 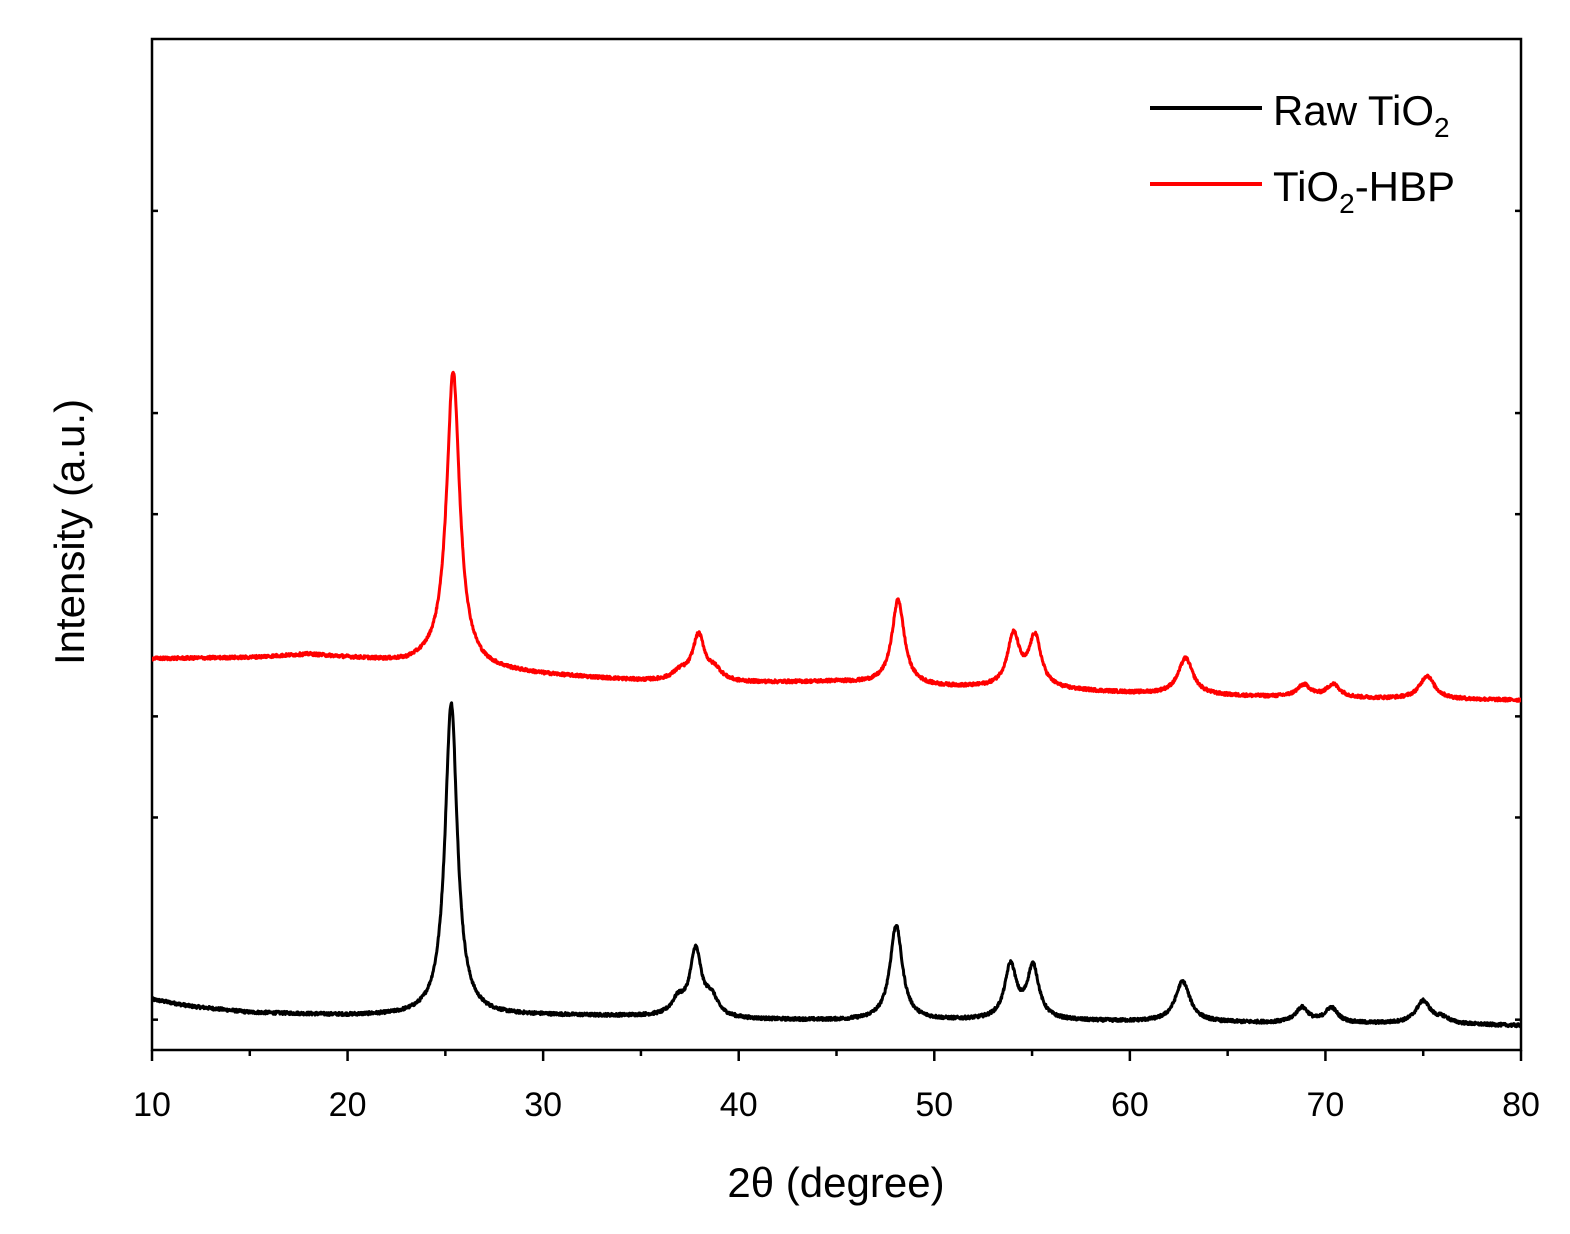 What do you see at coordinates (1302, 153) in the screenshot?
I see `legend: Raw TiO2 TiO2-HBP` at bounding box center [1302, 153].